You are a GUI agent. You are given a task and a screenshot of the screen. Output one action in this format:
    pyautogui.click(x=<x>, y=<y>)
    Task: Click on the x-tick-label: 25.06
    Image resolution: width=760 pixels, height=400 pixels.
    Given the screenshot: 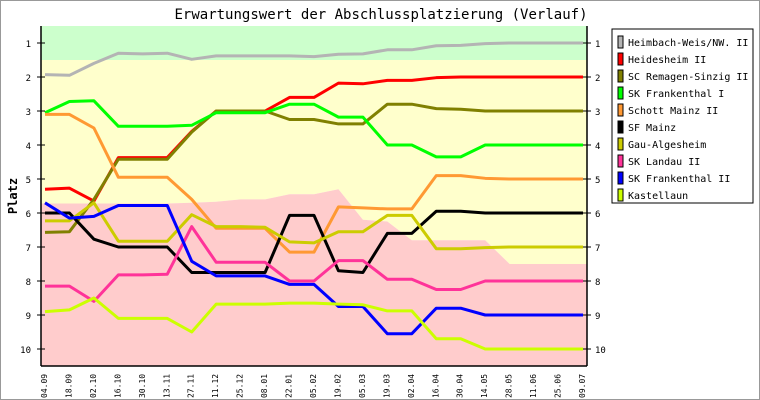 What is the action you would take?
    pyautogui.click(x=558, y=386)
    